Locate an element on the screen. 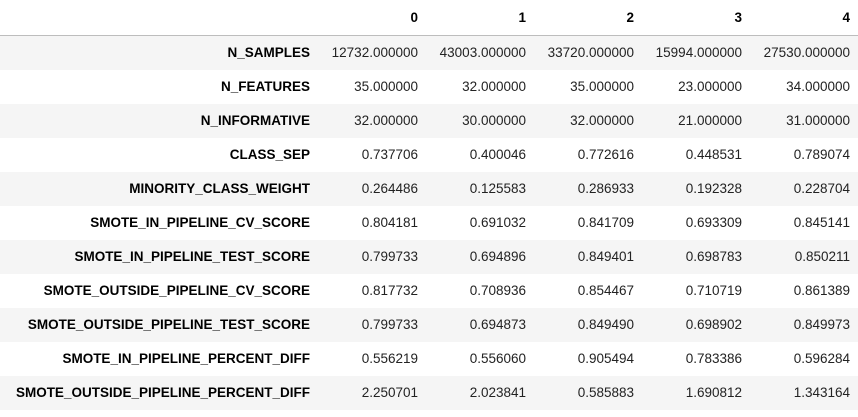  table-cell: 0.556060 is located at coordinates (497, 358).